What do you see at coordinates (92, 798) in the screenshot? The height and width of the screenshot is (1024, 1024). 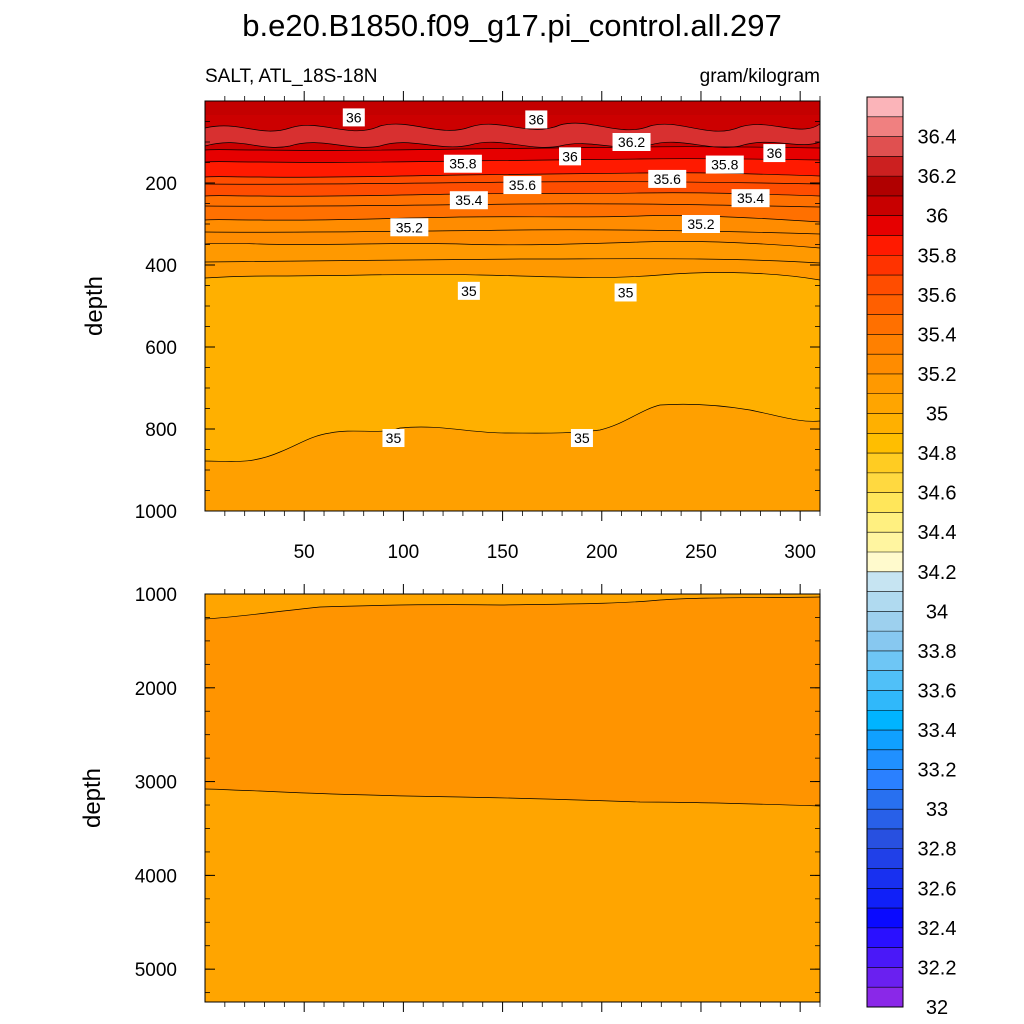 I see `lower-y-axis-label: depth` at bounding box center [92, 798].